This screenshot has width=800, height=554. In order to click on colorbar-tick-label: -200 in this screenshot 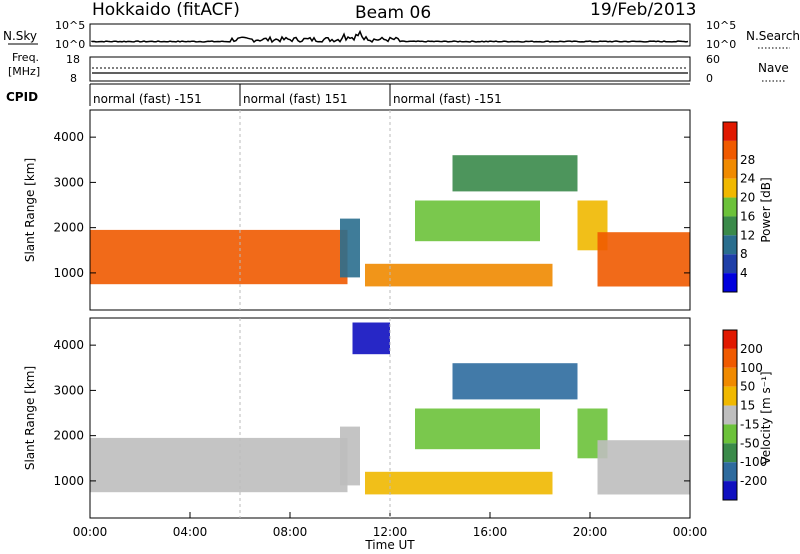, I will do `click(753, 481)`.